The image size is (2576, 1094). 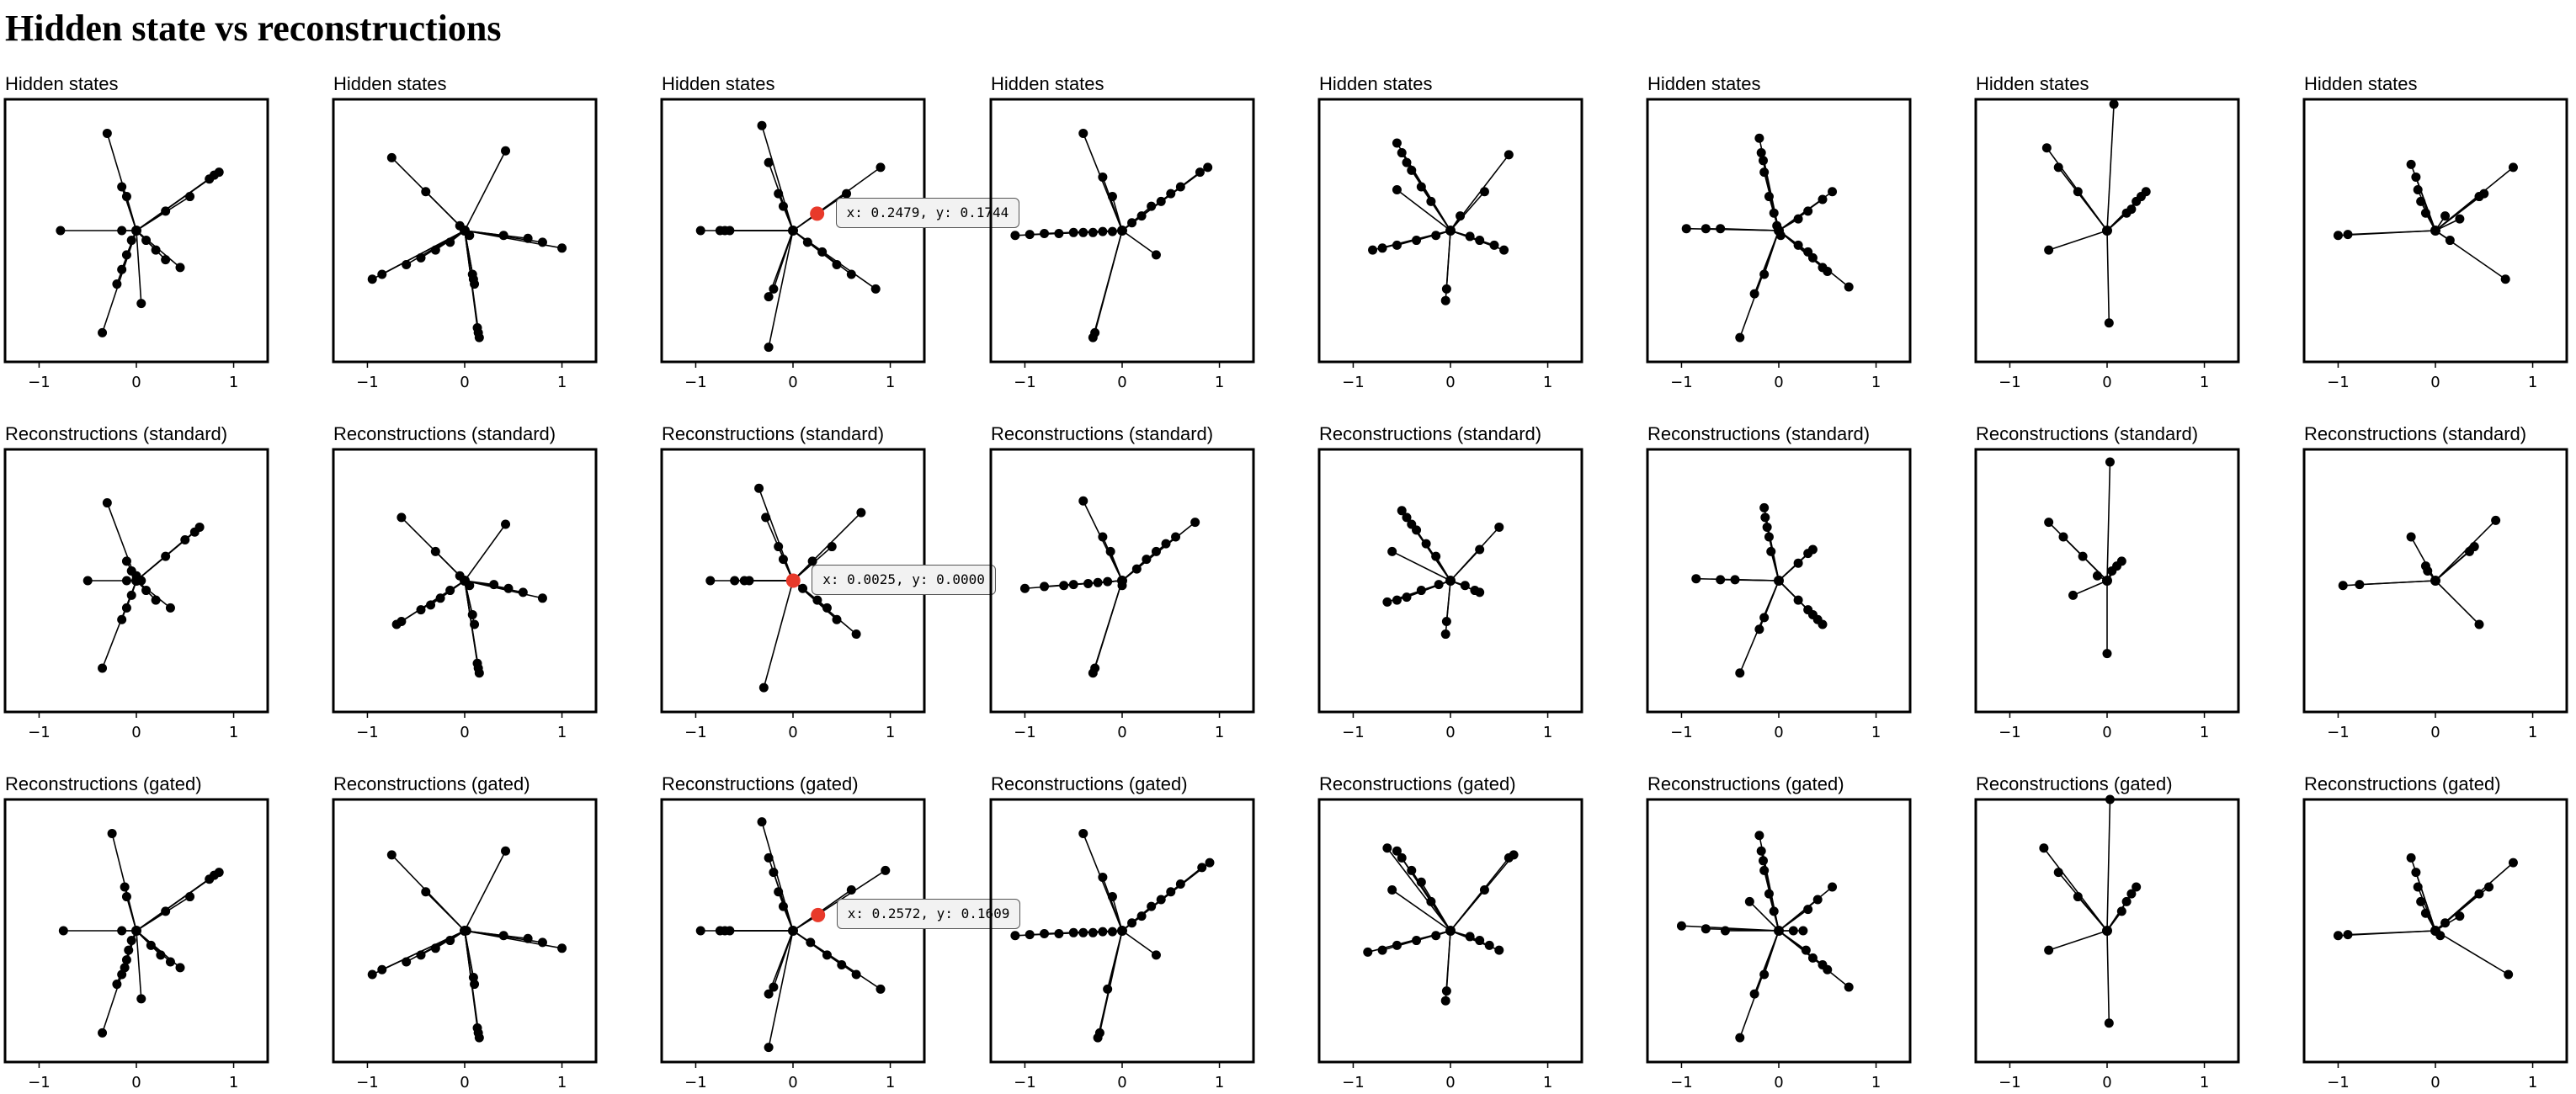 What do you see at coordinates (254, 28) in the screenshot?
I see `page-title: Hidden state vs reconstructions` at bounding box center [254, 28].